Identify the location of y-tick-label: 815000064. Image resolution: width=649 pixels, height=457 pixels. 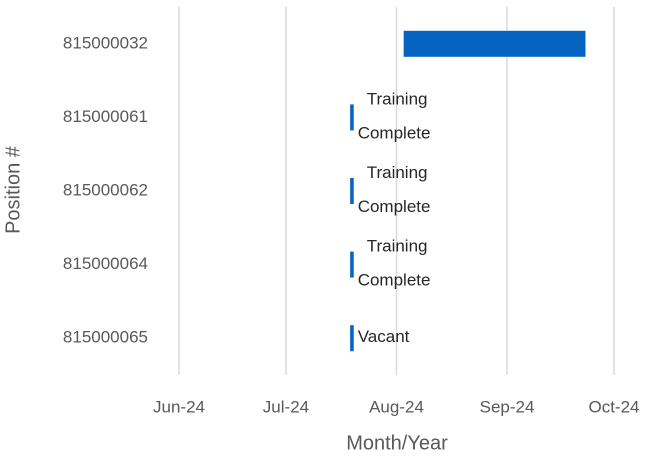
(105, 263).